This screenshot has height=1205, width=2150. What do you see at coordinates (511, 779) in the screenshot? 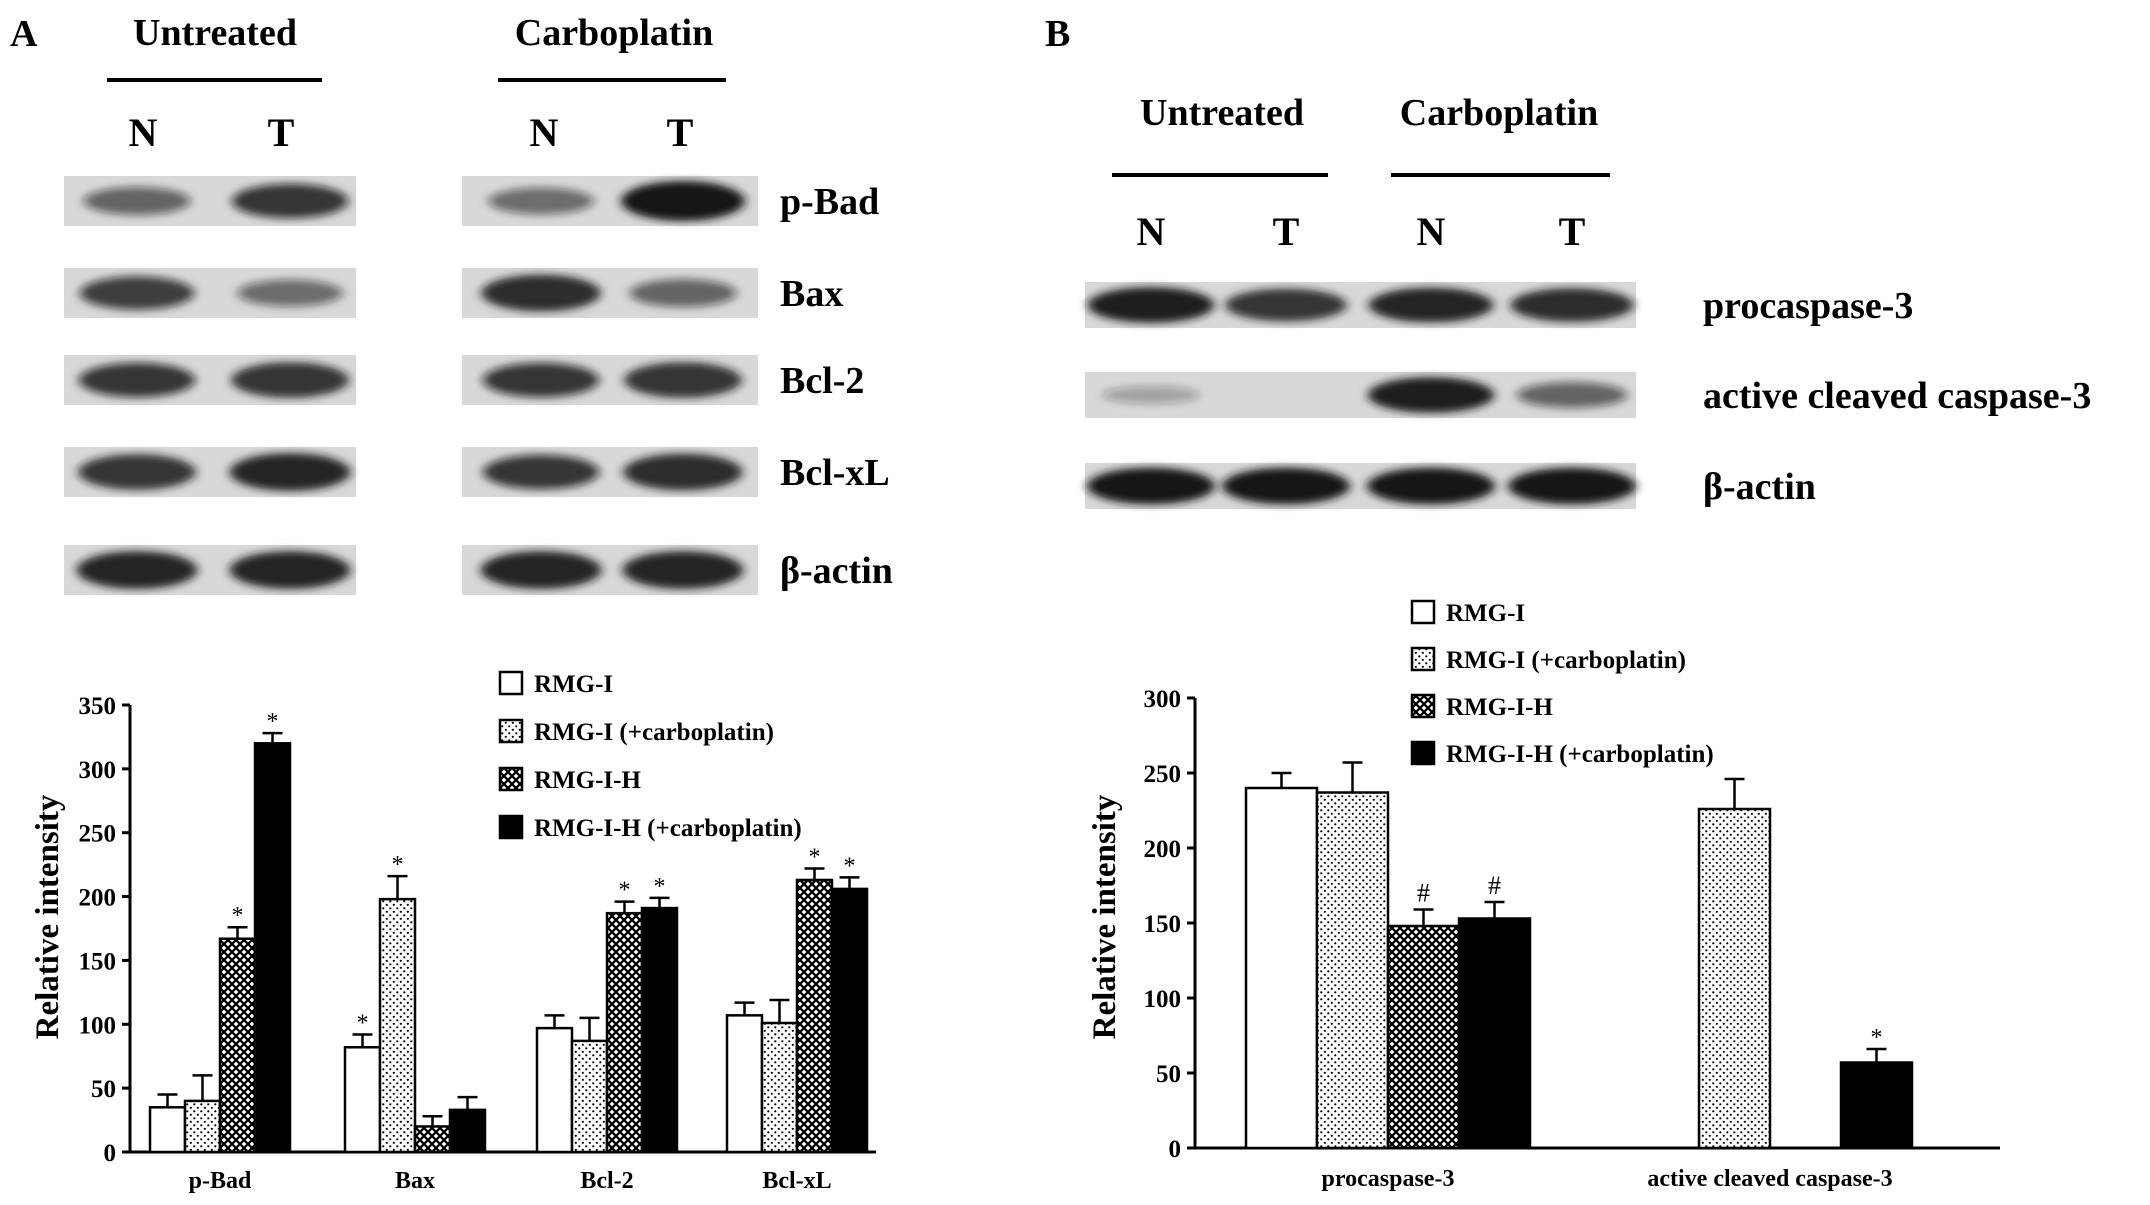
I see `panel-a-legend-swatch-rmg-i-h` at bounding box center [511, 779].